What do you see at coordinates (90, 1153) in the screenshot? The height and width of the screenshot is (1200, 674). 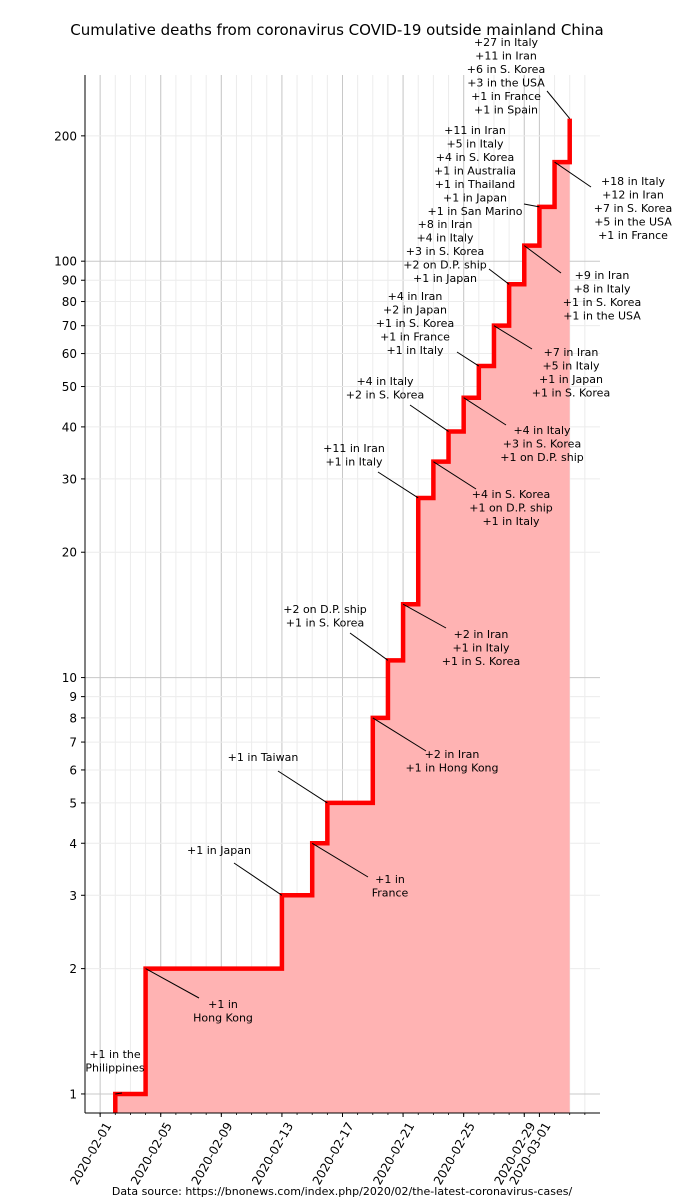 I see `x-tick-label: 2020-02-01` at bounding box center [90, 1153].